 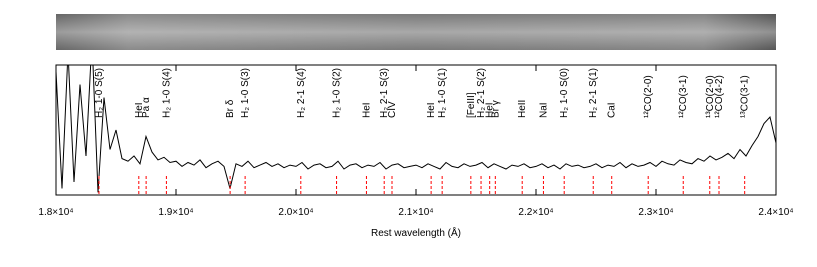 What do you see at coordinates (710, 96) in the screenshot?
I see `line-label: ¹³CO(2-0)` at bounding box center [710, 96].